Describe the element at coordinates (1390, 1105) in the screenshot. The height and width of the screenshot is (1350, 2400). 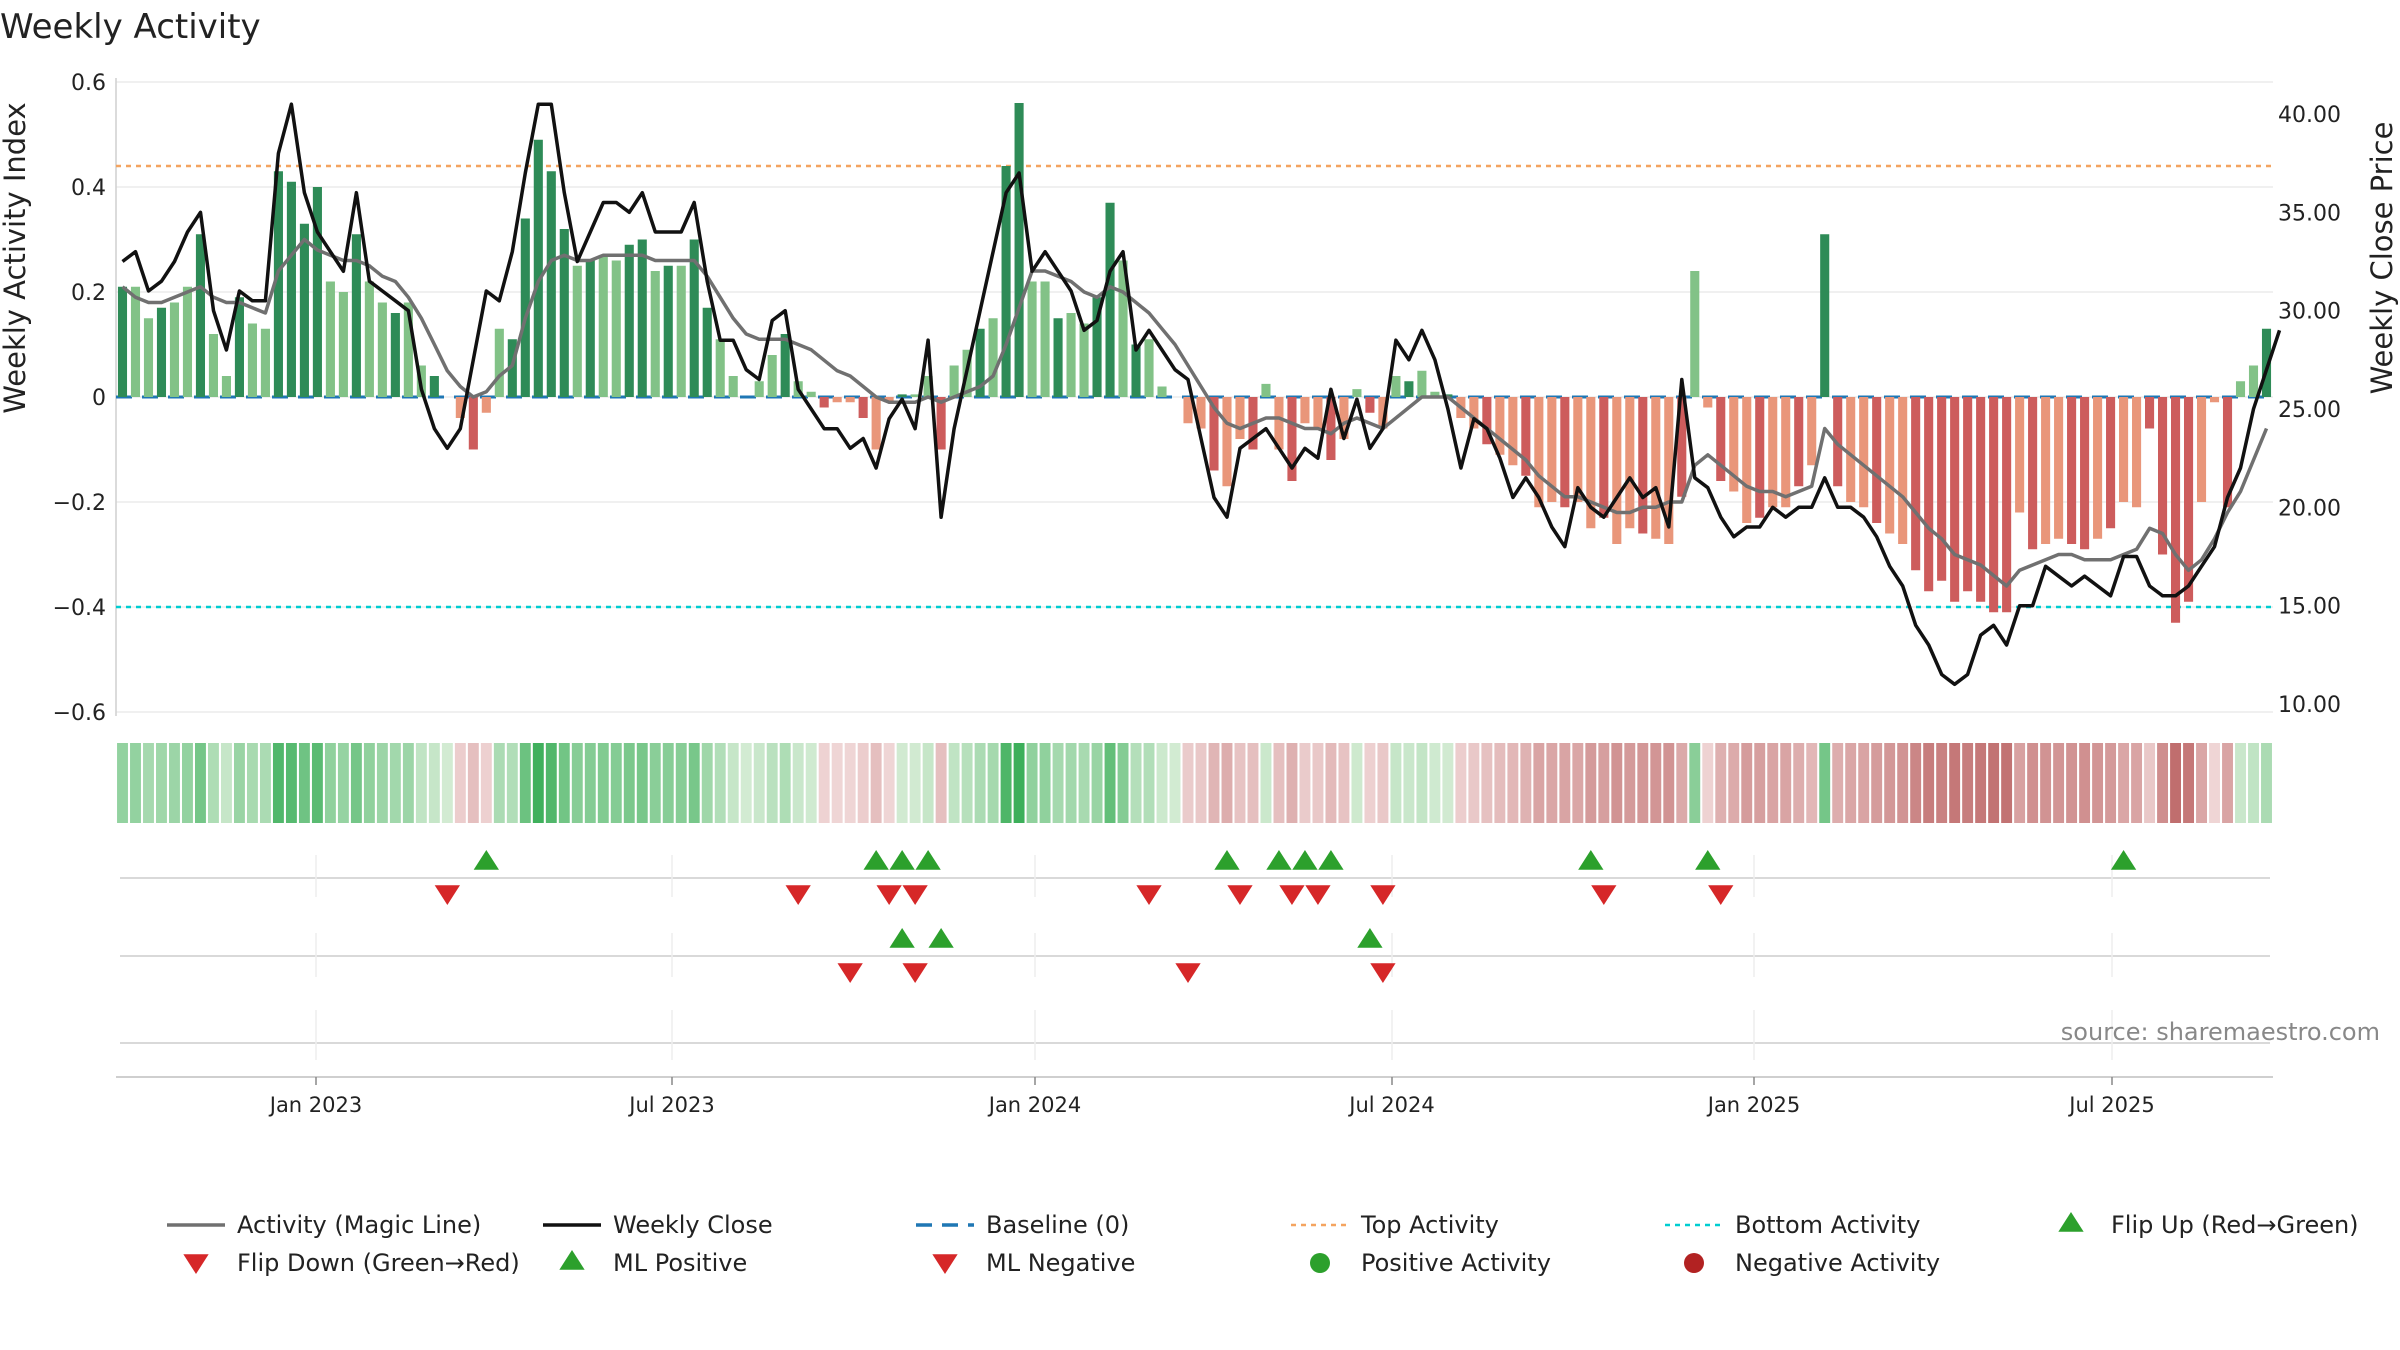
I see `x-tick-label: Jul 2024` at that location.